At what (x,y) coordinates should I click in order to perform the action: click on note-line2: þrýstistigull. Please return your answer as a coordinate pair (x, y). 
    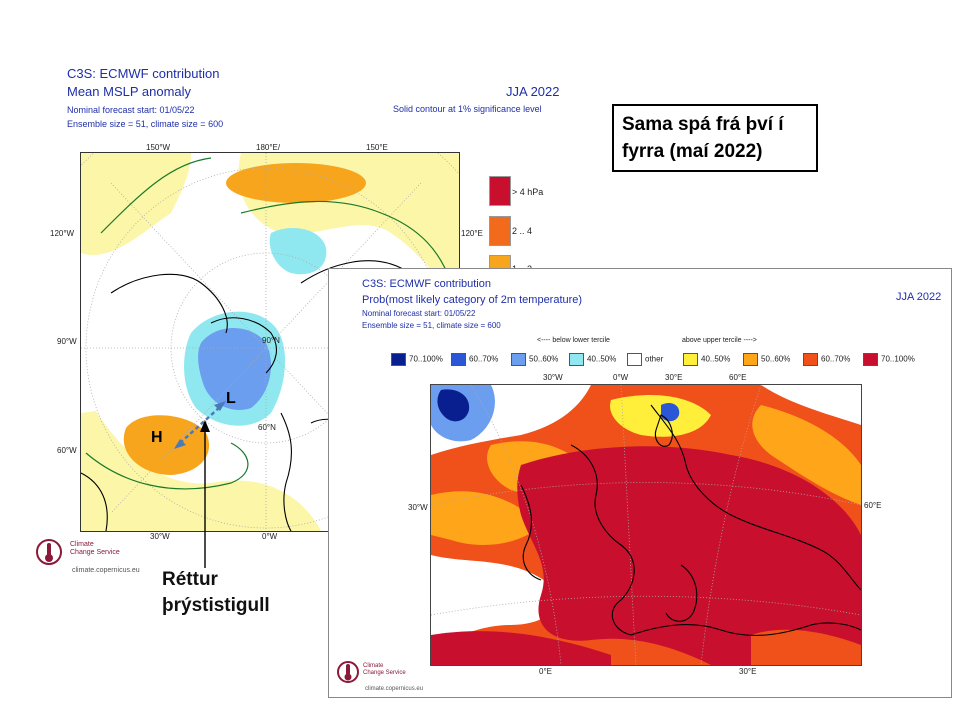
    Looking at the image, I should click on (216, 605).